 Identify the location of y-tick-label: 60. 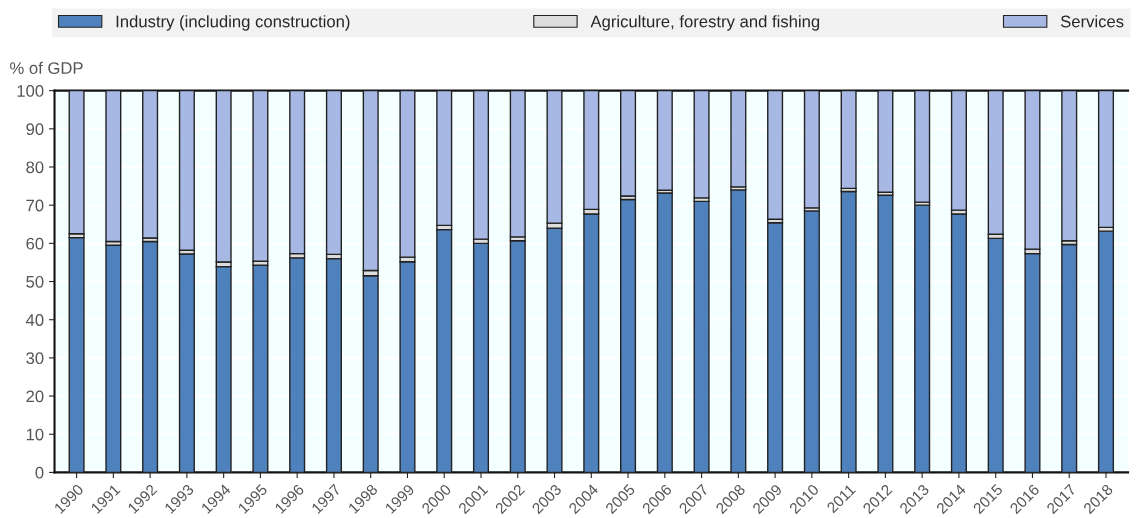
(35, 243).